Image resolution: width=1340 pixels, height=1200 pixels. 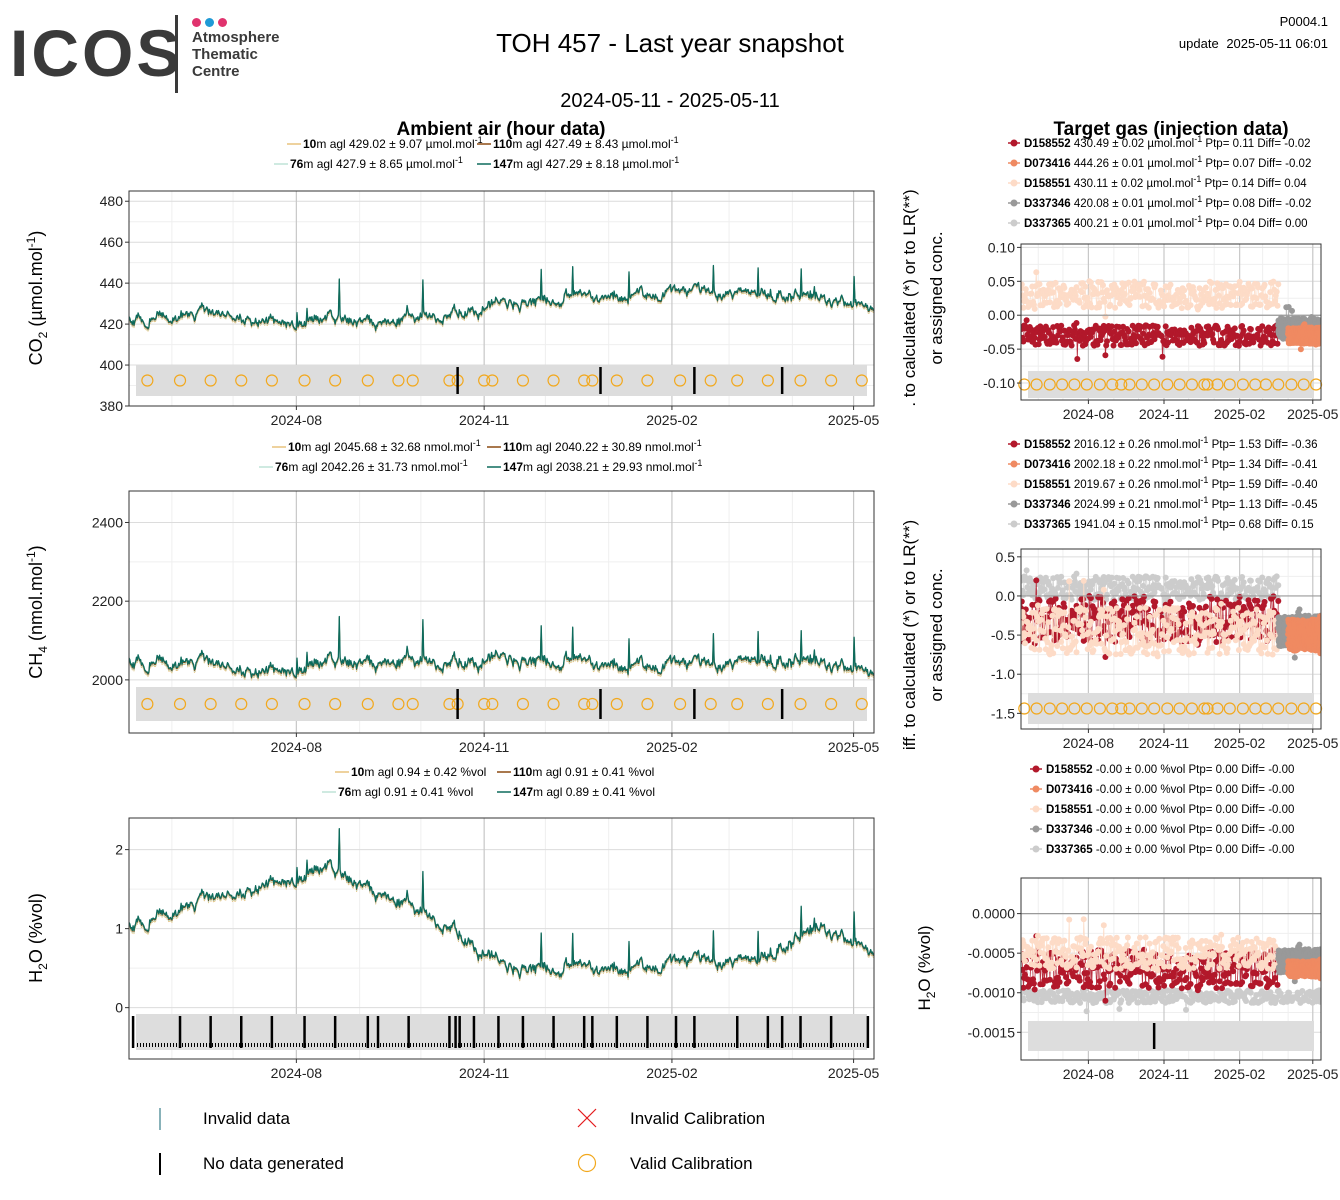 What do you see at coordinates (1014, 143) in the screenshot?
I see `legend-dot` at bounding box center [1014, 143].